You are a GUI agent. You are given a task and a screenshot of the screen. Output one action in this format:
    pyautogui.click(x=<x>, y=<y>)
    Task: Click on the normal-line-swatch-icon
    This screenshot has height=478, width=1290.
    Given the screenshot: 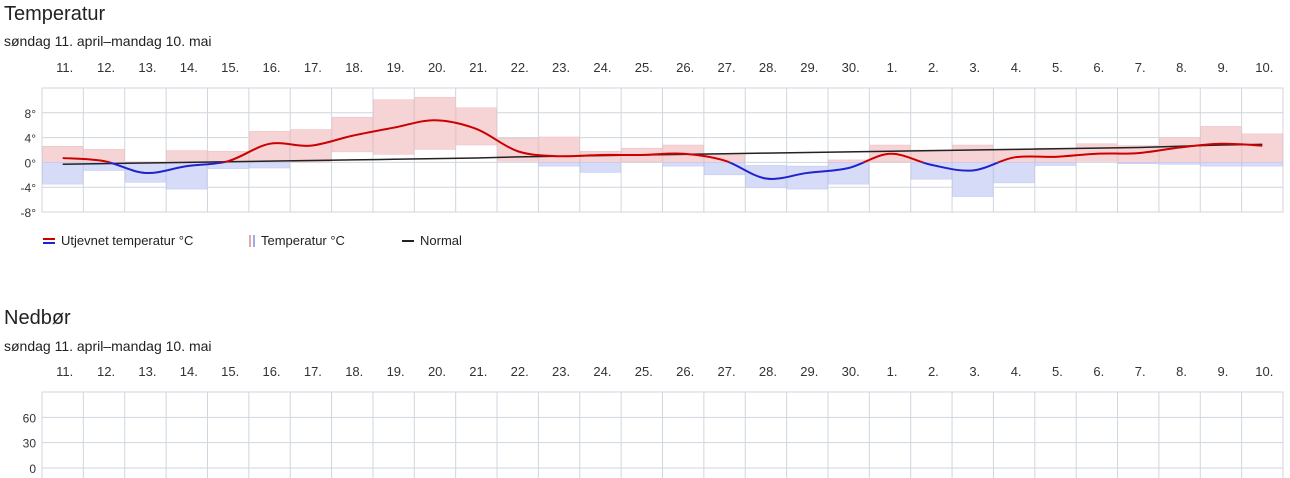 What is the action you would take?
    pyautogui.click(x=408, y=240)
    